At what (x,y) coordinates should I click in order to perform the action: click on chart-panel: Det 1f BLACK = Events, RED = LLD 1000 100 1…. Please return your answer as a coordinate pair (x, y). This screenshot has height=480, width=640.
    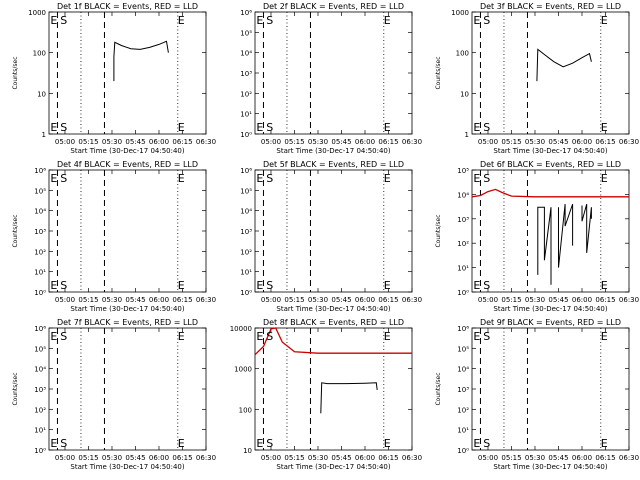
    Looking at the image, I should click on (114, 78).